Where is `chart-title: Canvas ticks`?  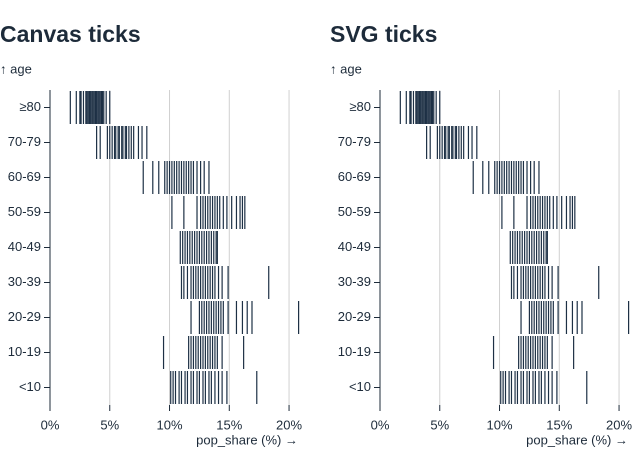
chart-title: Canvas ticks is located at coordinates (70, 34).